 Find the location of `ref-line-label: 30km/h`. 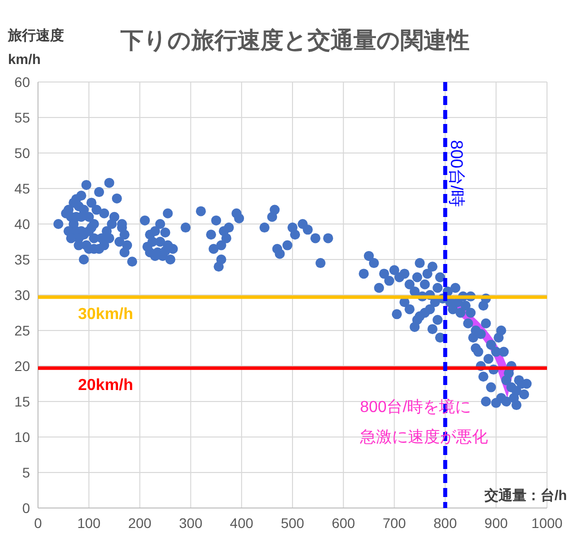

ref-line-label: 30km/h is located at coordinates (106, 315).